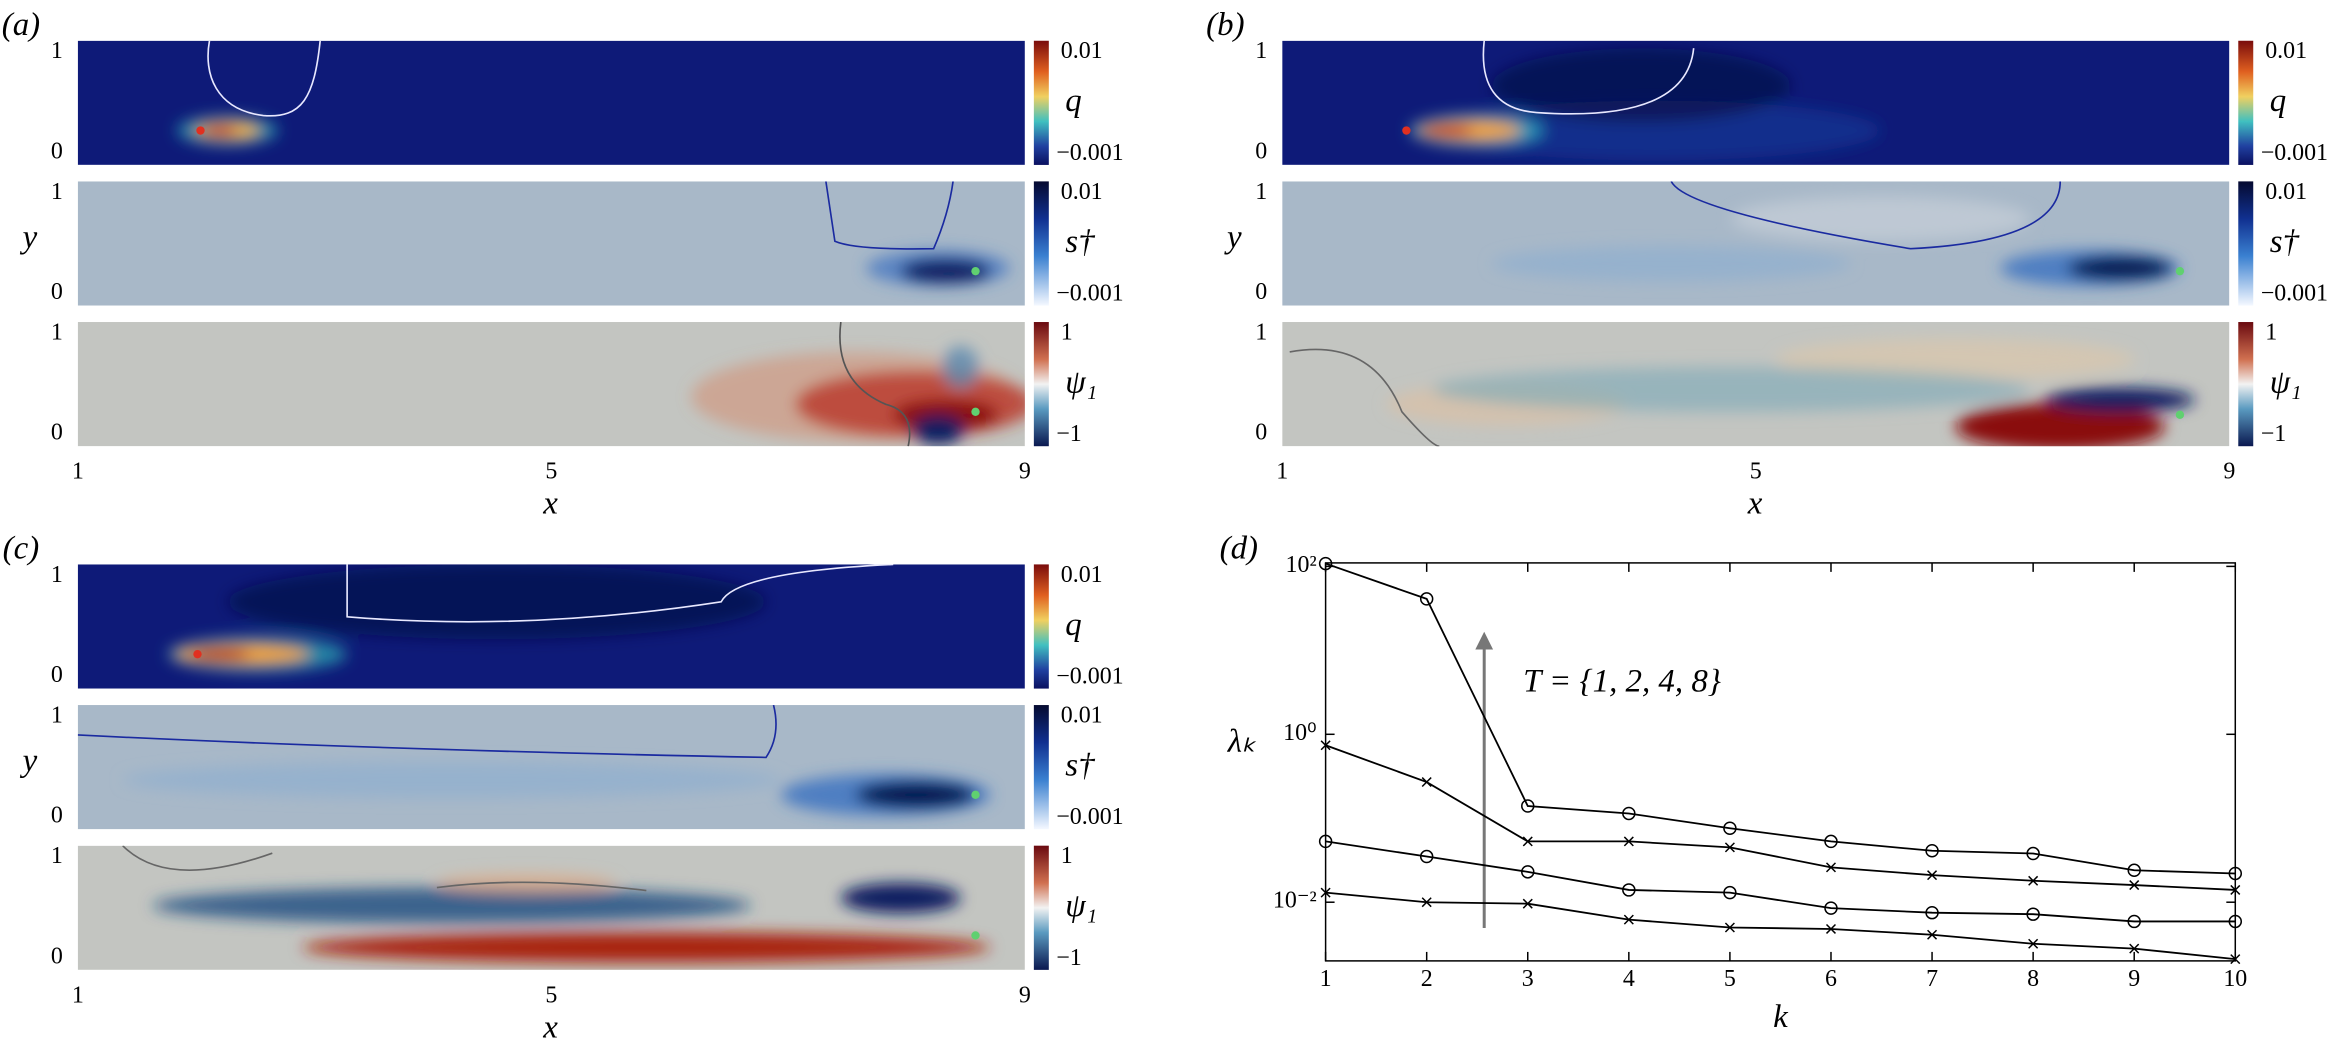 This screenshot has height=1057, width=2346. Describe the element at coordinates (1225, 25) in the screenshot. I see `panel-label: (b)` at that location.